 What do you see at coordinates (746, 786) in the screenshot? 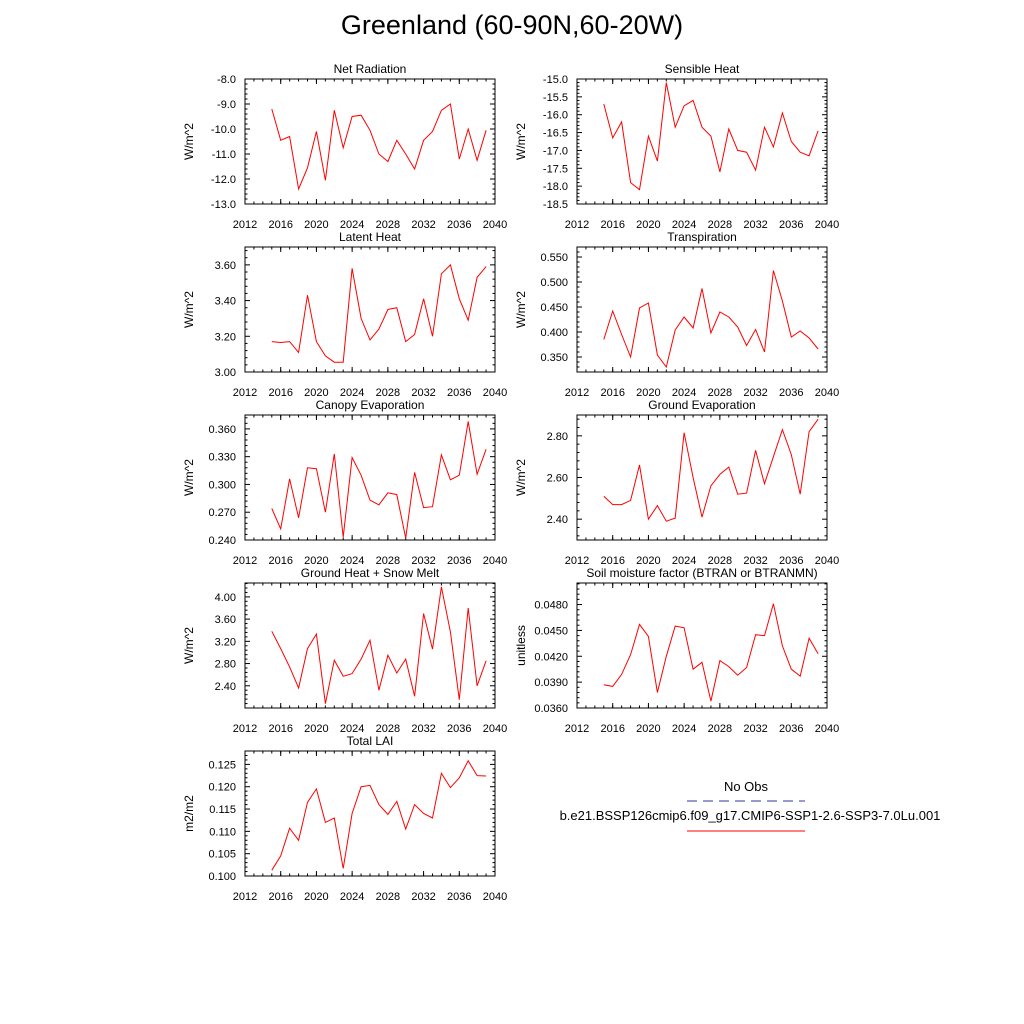
I see `legend-obs-label: No Obs` at bounding box center [746, 786].